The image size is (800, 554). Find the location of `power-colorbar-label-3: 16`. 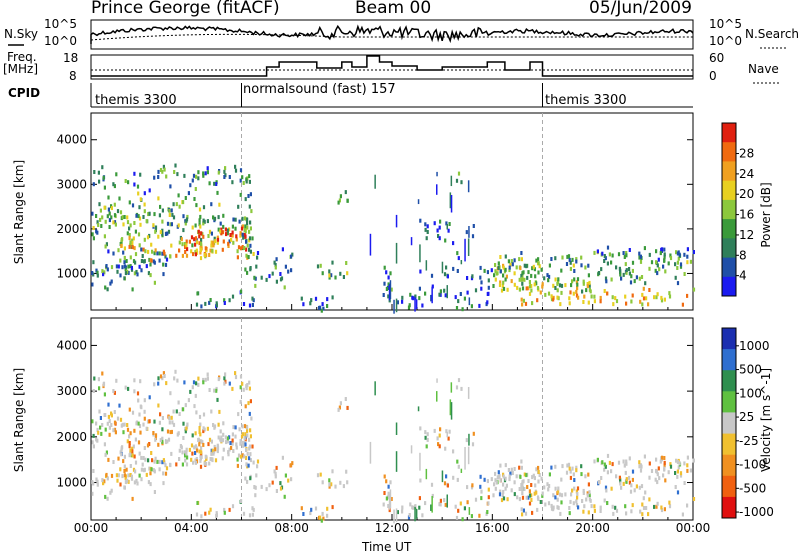

power-colorbar-label-3: 16 is located at coordinates (746, 215).